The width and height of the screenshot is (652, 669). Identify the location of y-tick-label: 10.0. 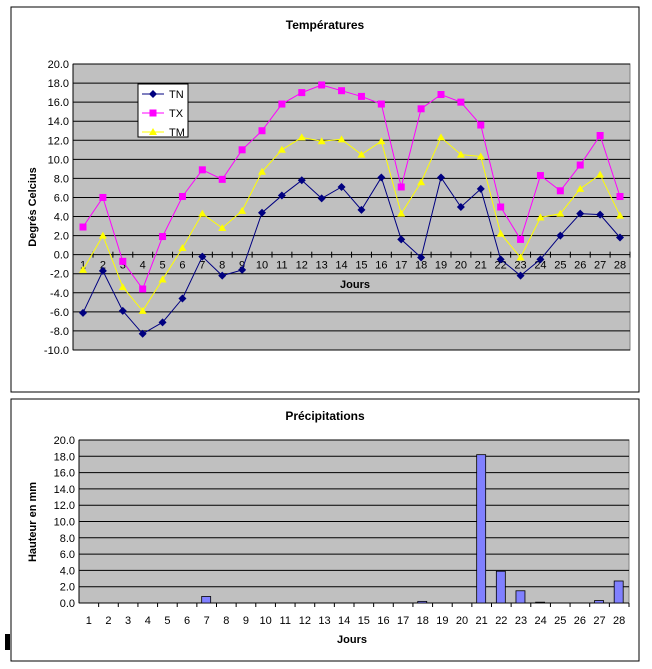
(64, 523).